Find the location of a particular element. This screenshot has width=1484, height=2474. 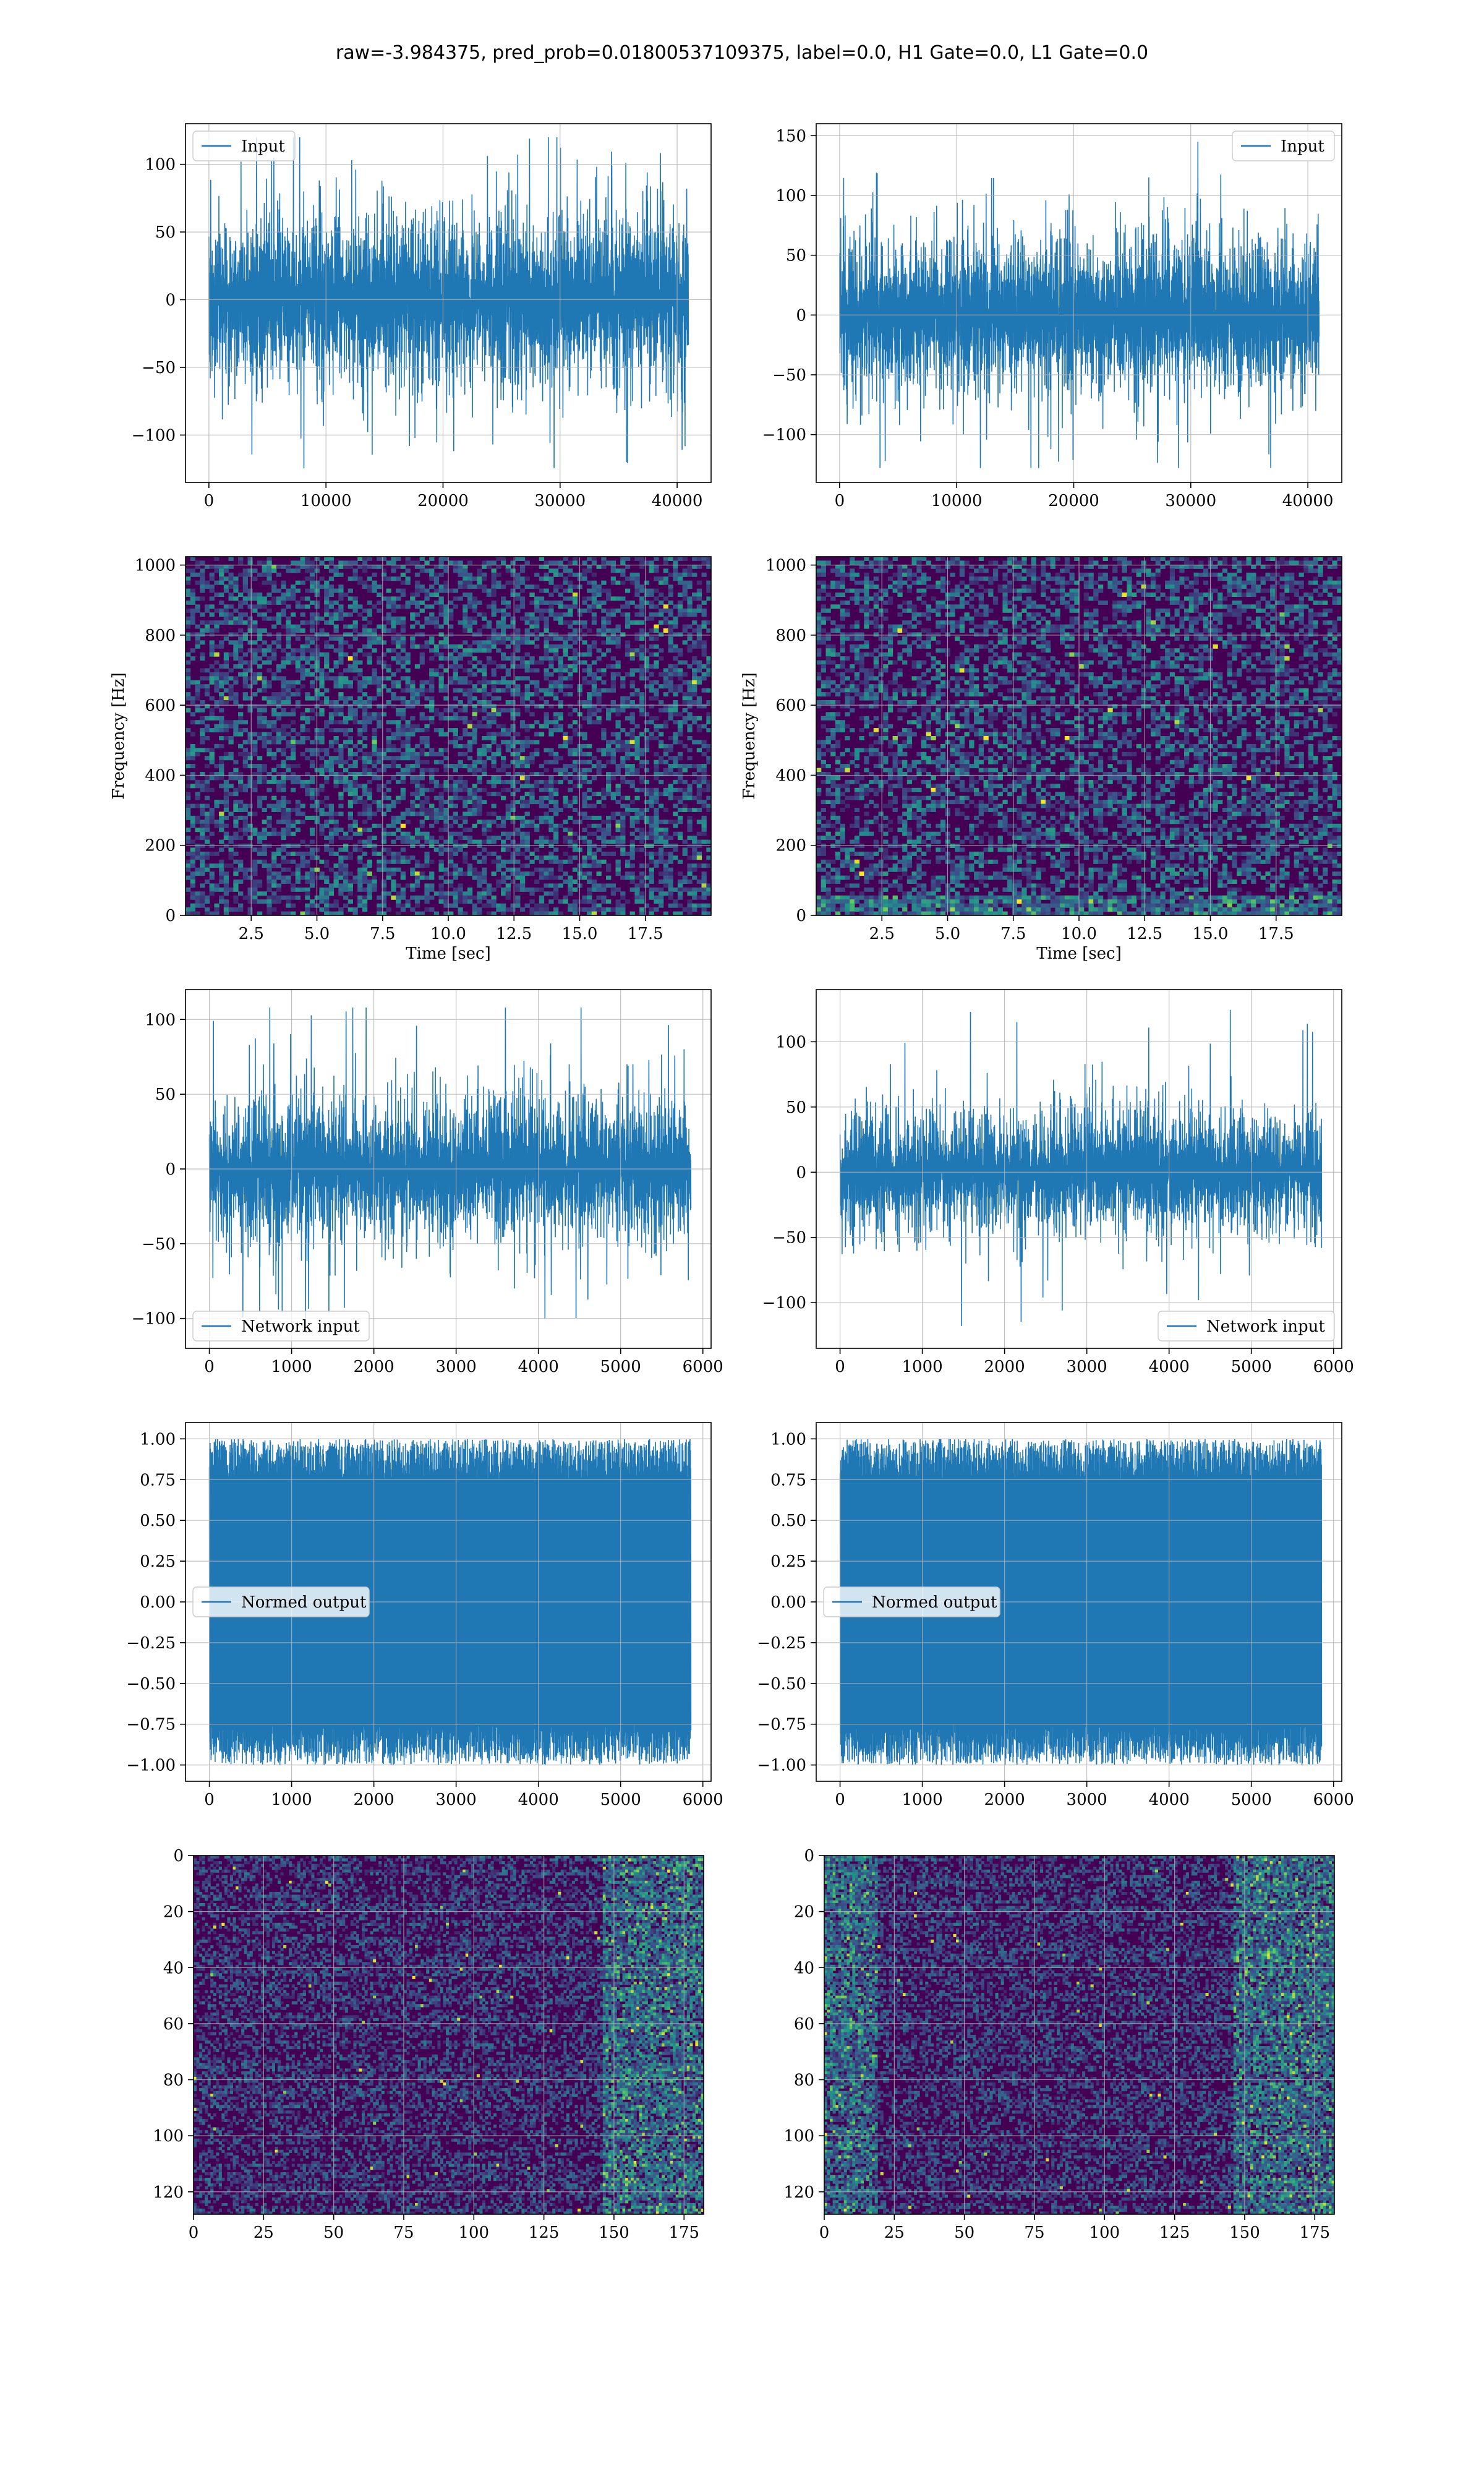

h1-normed-output-xtick-label: 1000 is located at coordinates (291, 1800).